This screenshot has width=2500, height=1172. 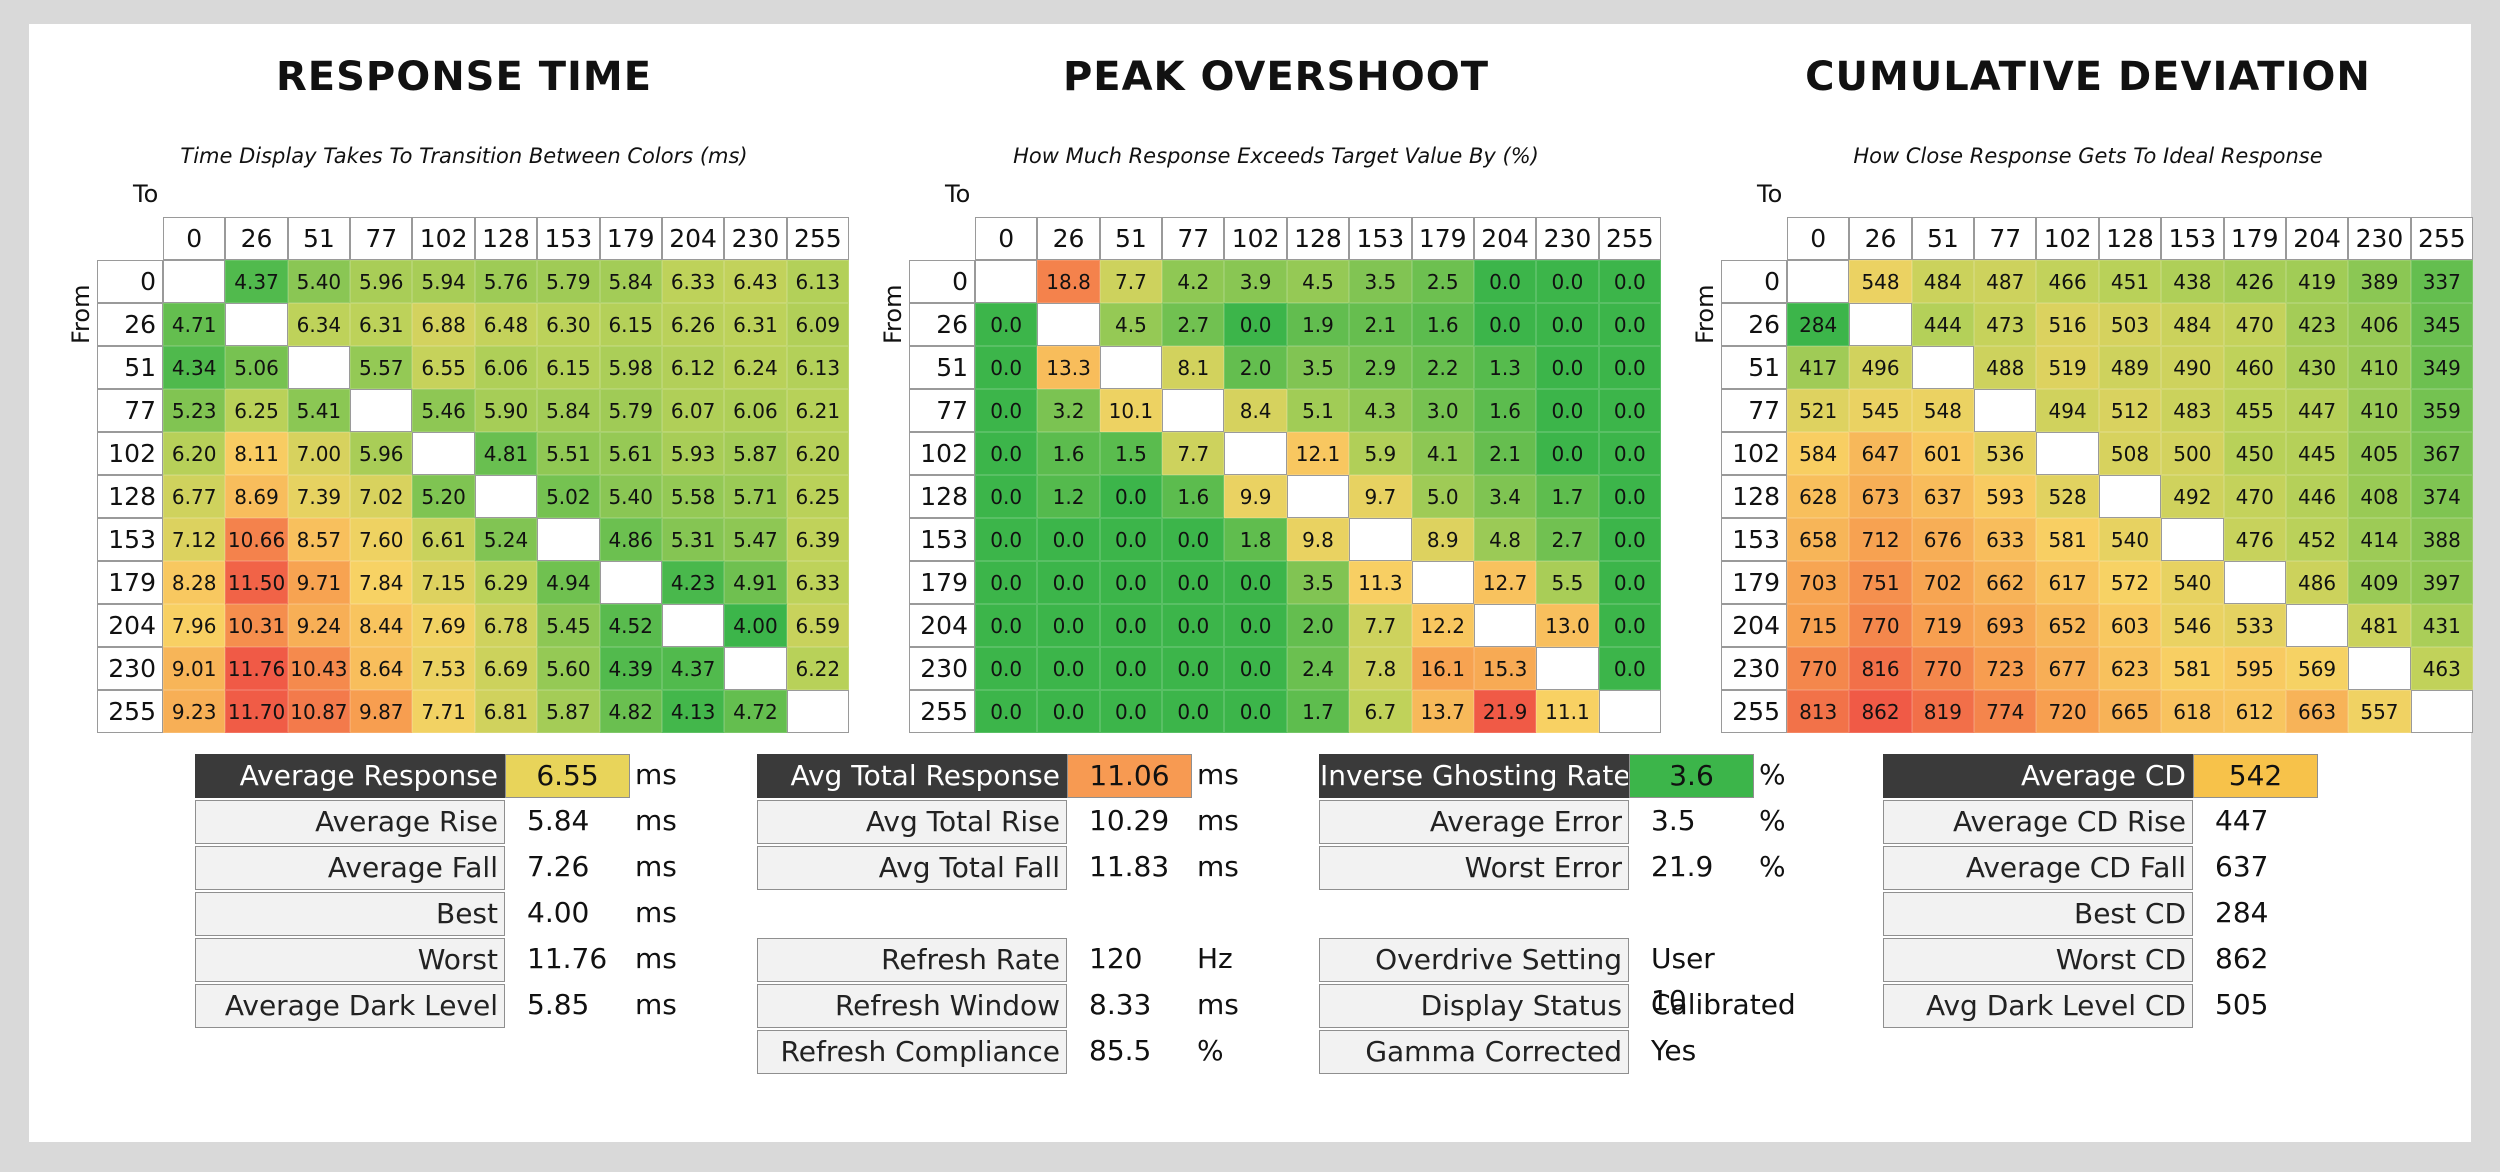 What do you see at coordinates (1880, 625) in the screenshot?
I see `heatmap-cell: 770` at bounding box center [1880, 625].